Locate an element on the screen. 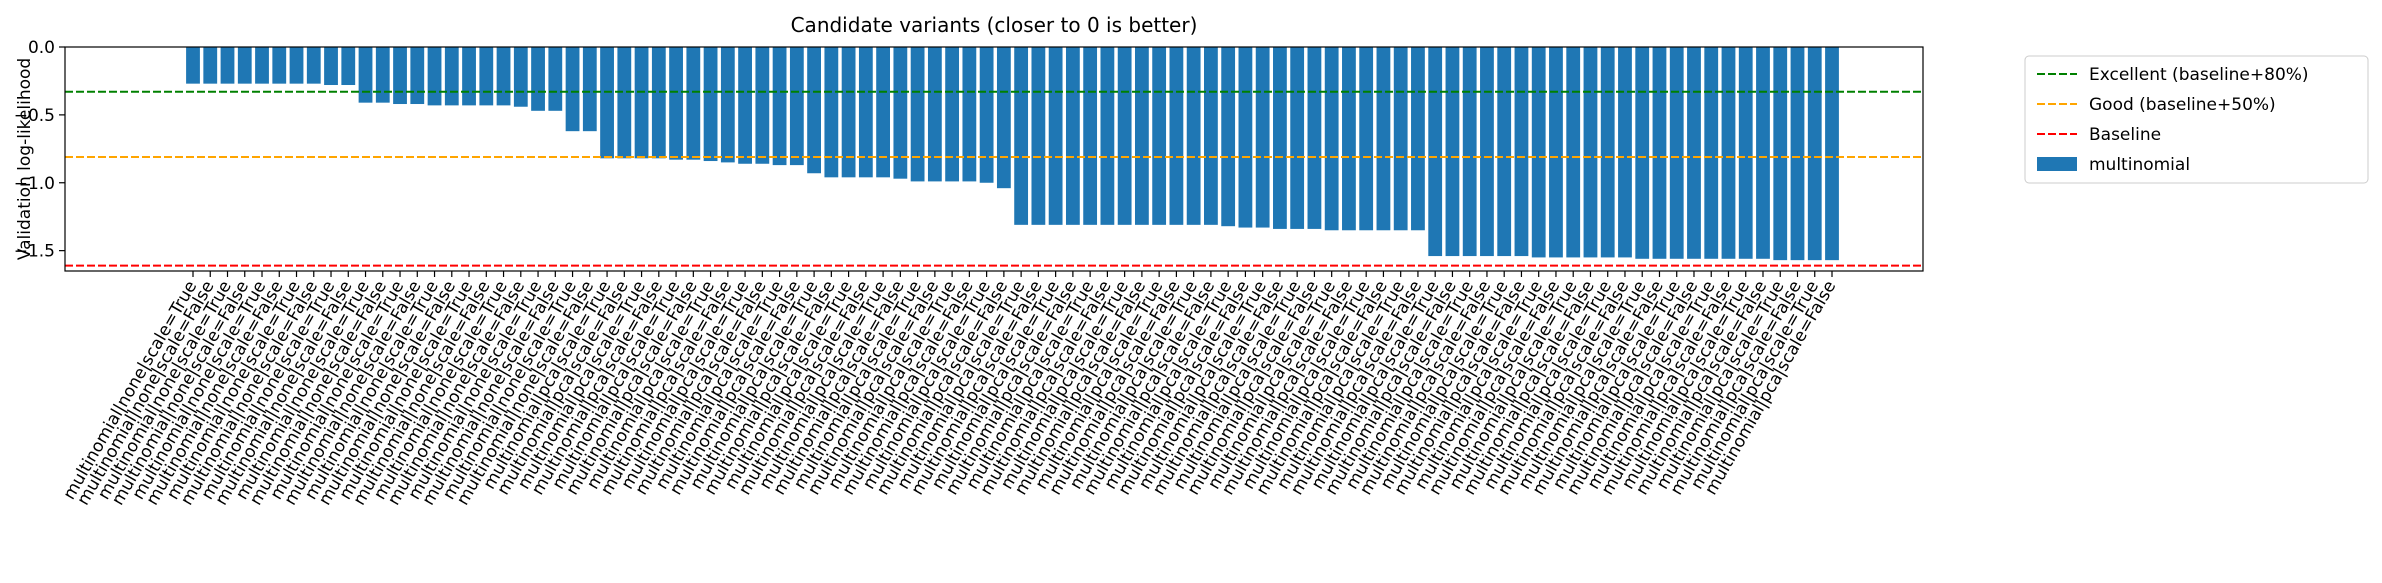  legend-label: multinomial is located at coordinates (2139, 165).